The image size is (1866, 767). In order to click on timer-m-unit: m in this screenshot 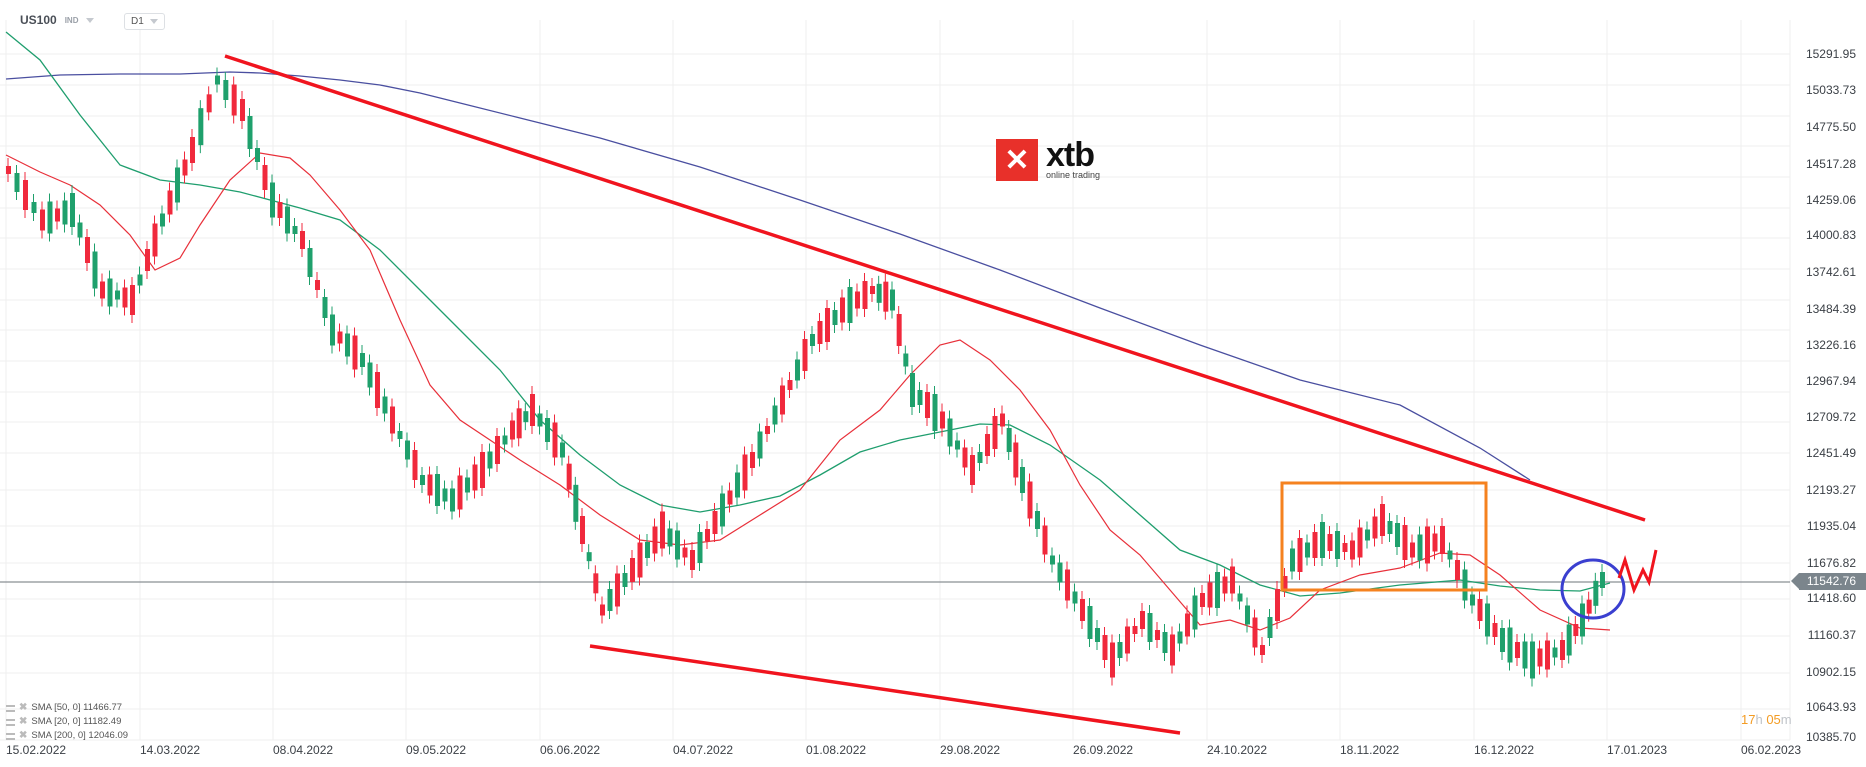, I will do `click(1786, 719)`.